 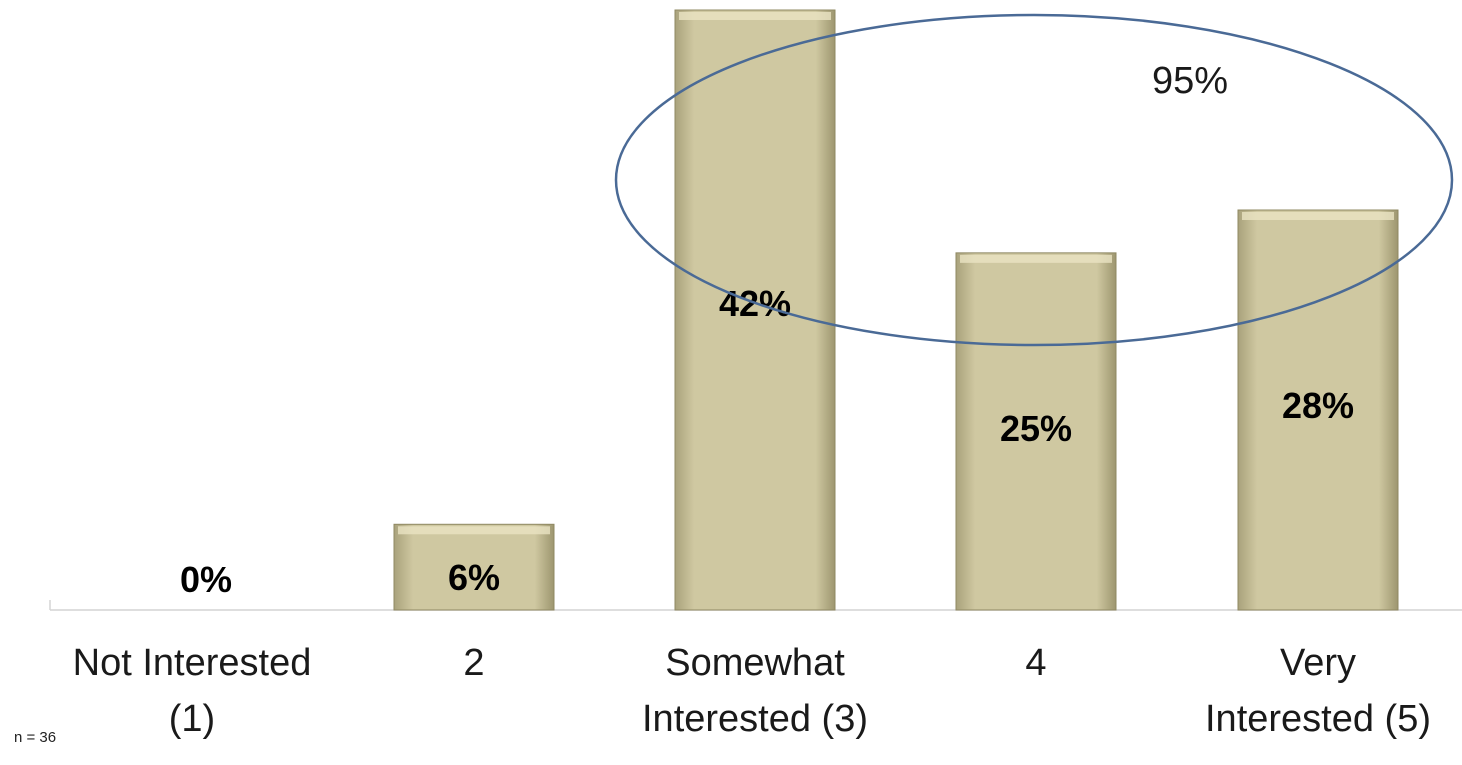 I want to click on annotation-label: 95%, so click(x=1190, y=81).